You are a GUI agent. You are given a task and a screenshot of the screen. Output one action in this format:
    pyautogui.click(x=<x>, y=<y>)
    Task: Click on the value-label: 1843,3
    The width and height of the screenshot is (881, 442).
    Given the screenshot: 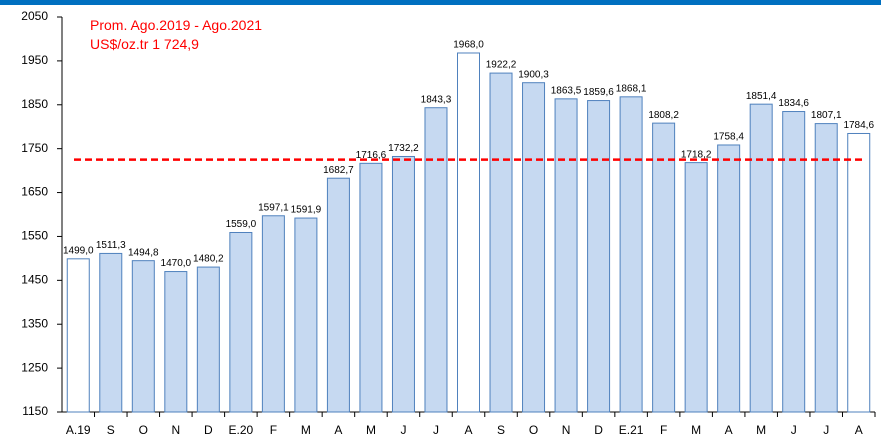 What is the action you would take?
    pyautogui.click(x=436, y=99)
    